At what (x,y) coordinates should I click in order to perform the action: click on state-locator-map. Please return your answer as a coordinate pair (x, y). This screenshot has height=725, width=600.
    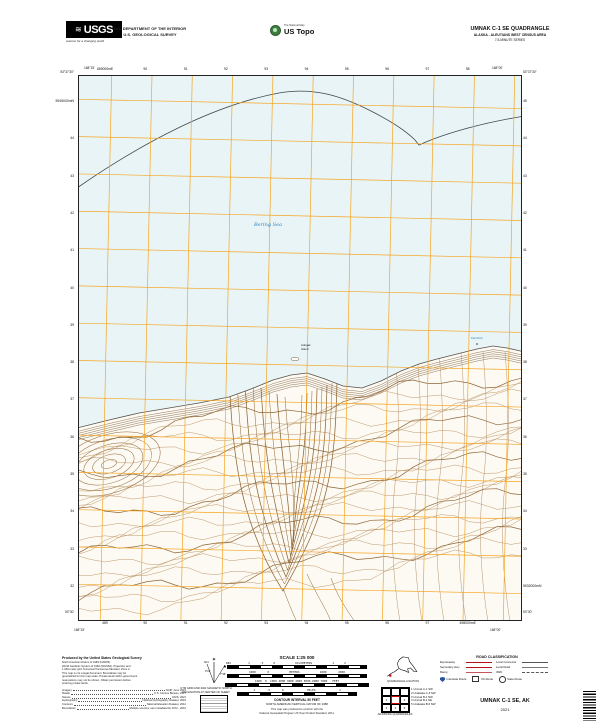
    Looking at the image, I should click on (403, 669).